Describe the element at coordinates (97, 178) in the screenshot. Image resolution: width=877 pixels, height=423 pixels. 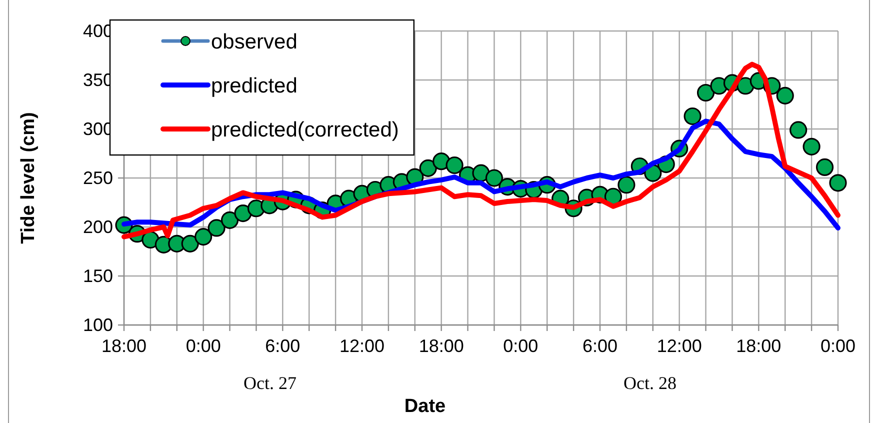
I see `y-tick-label: 250` at that location.